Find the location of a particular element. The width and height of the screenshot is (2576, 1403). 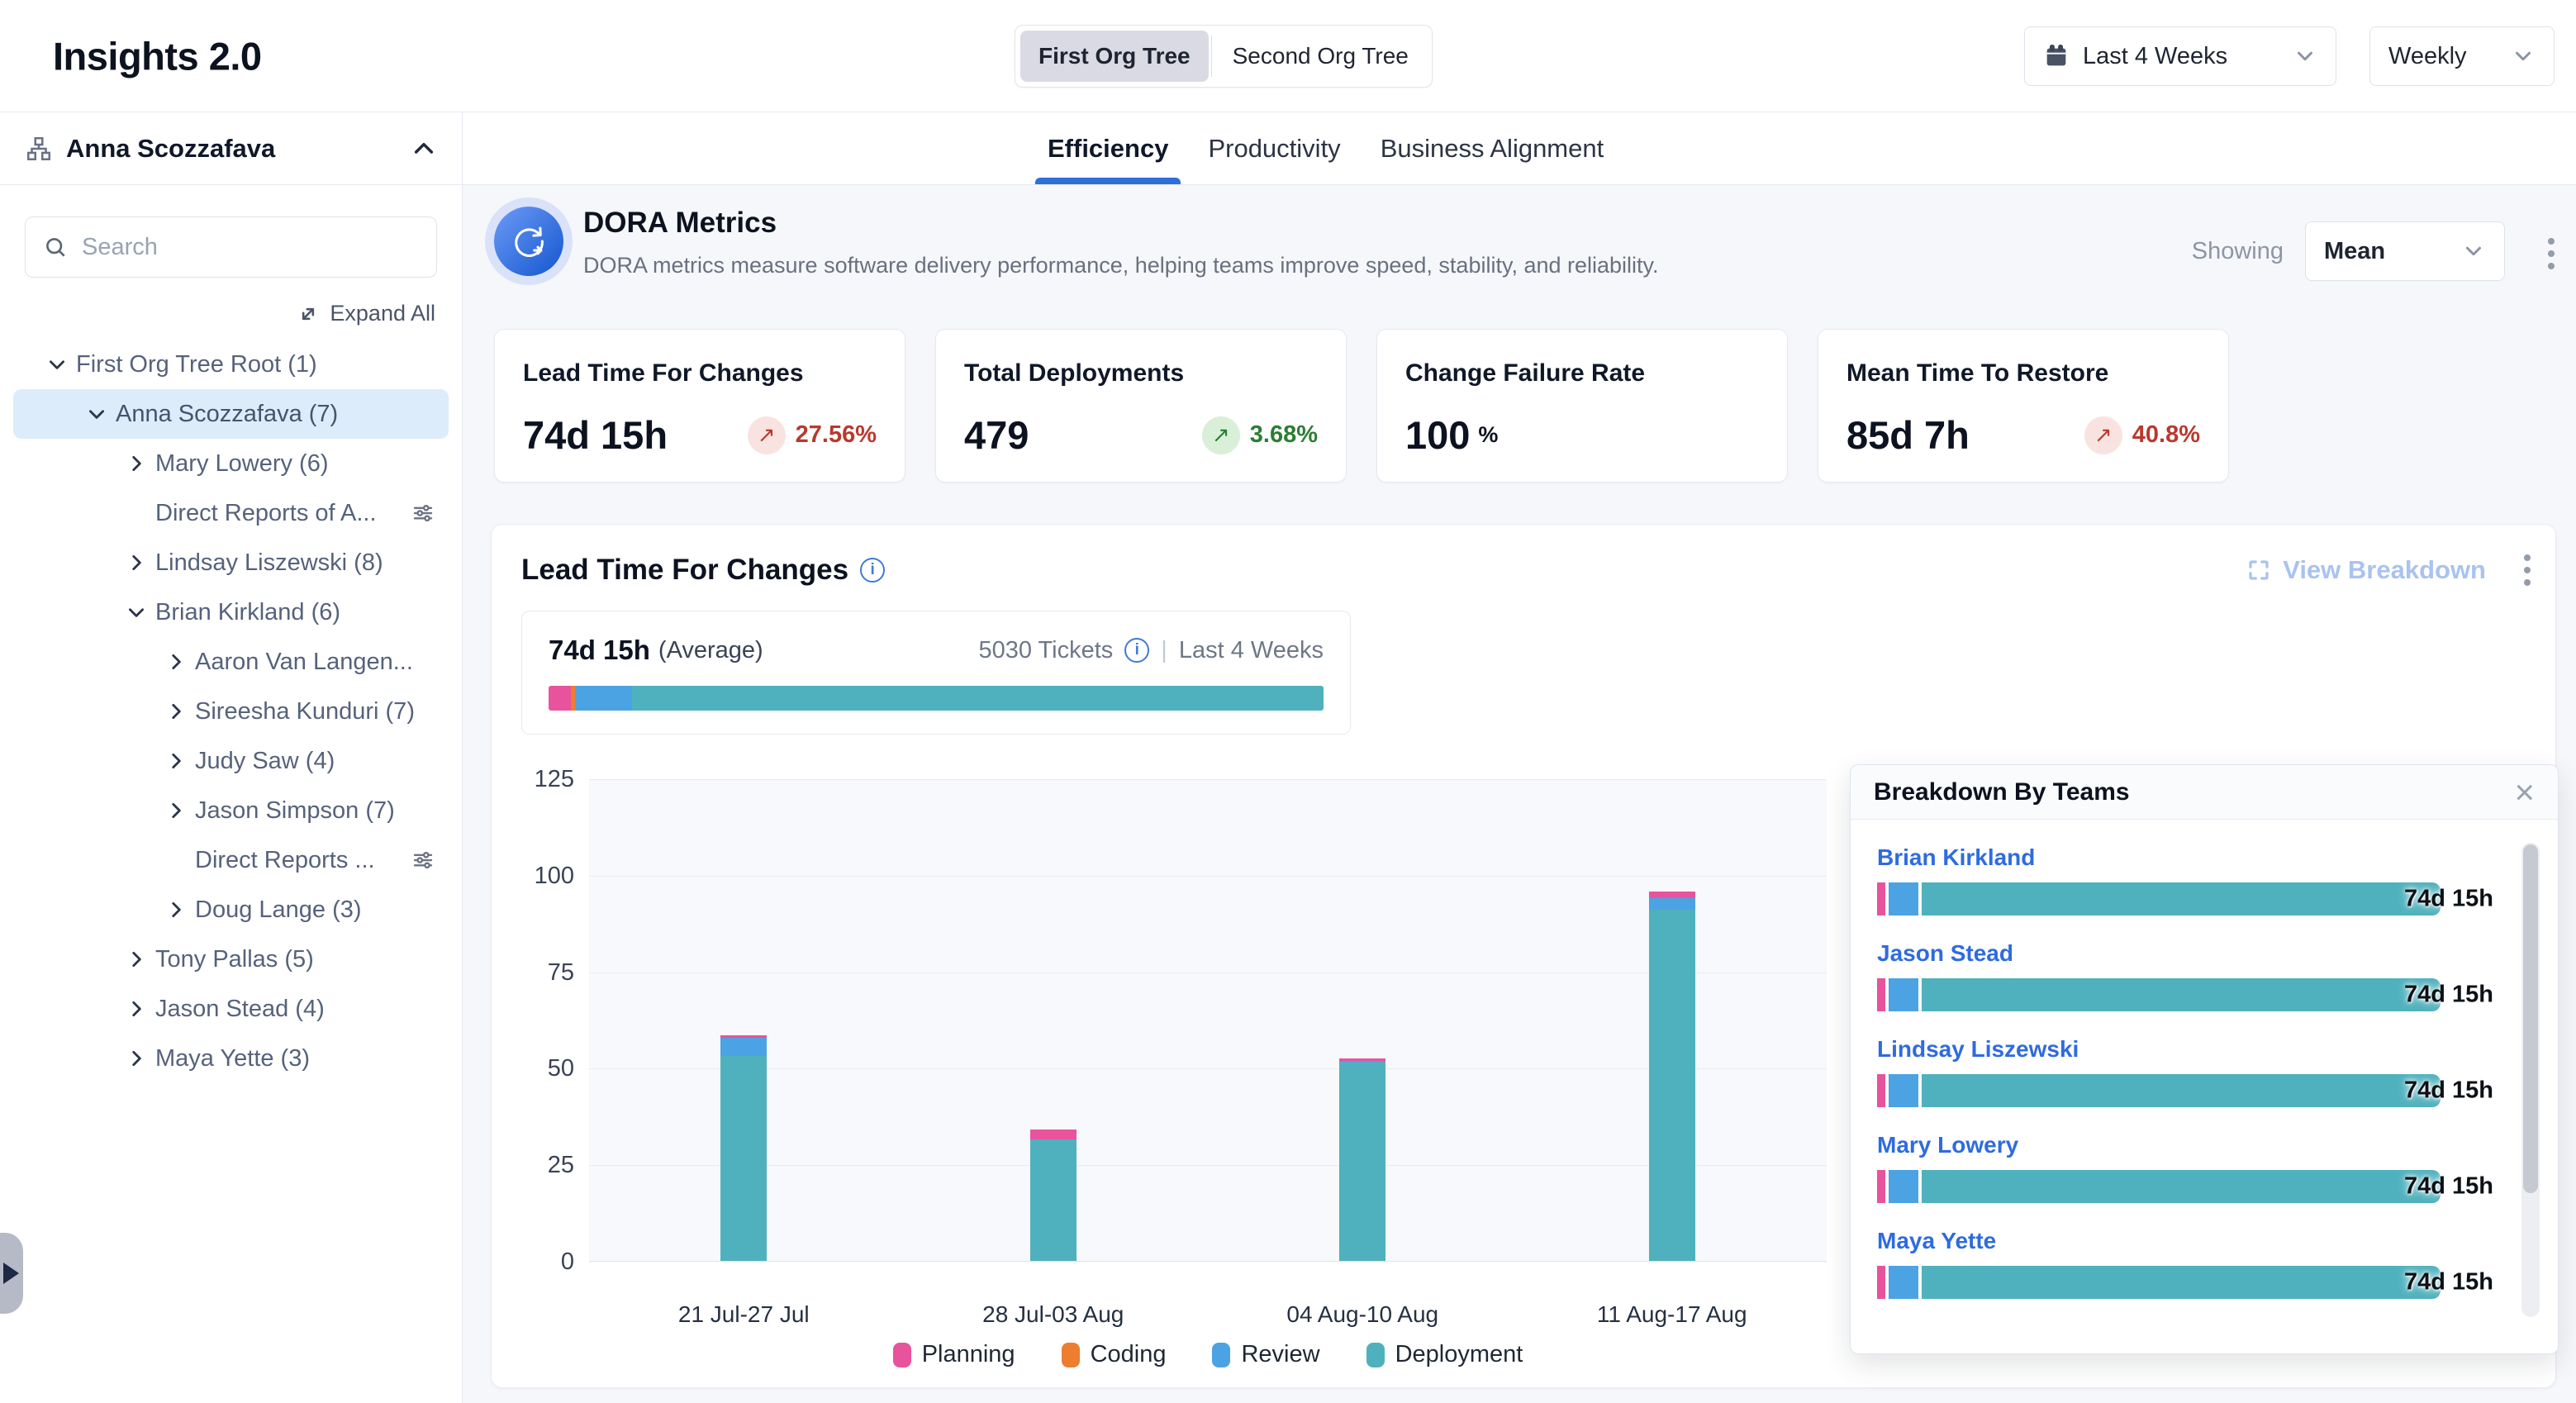

org-toggle-second: Second Org Tree is located at coordinates (1320, 56).